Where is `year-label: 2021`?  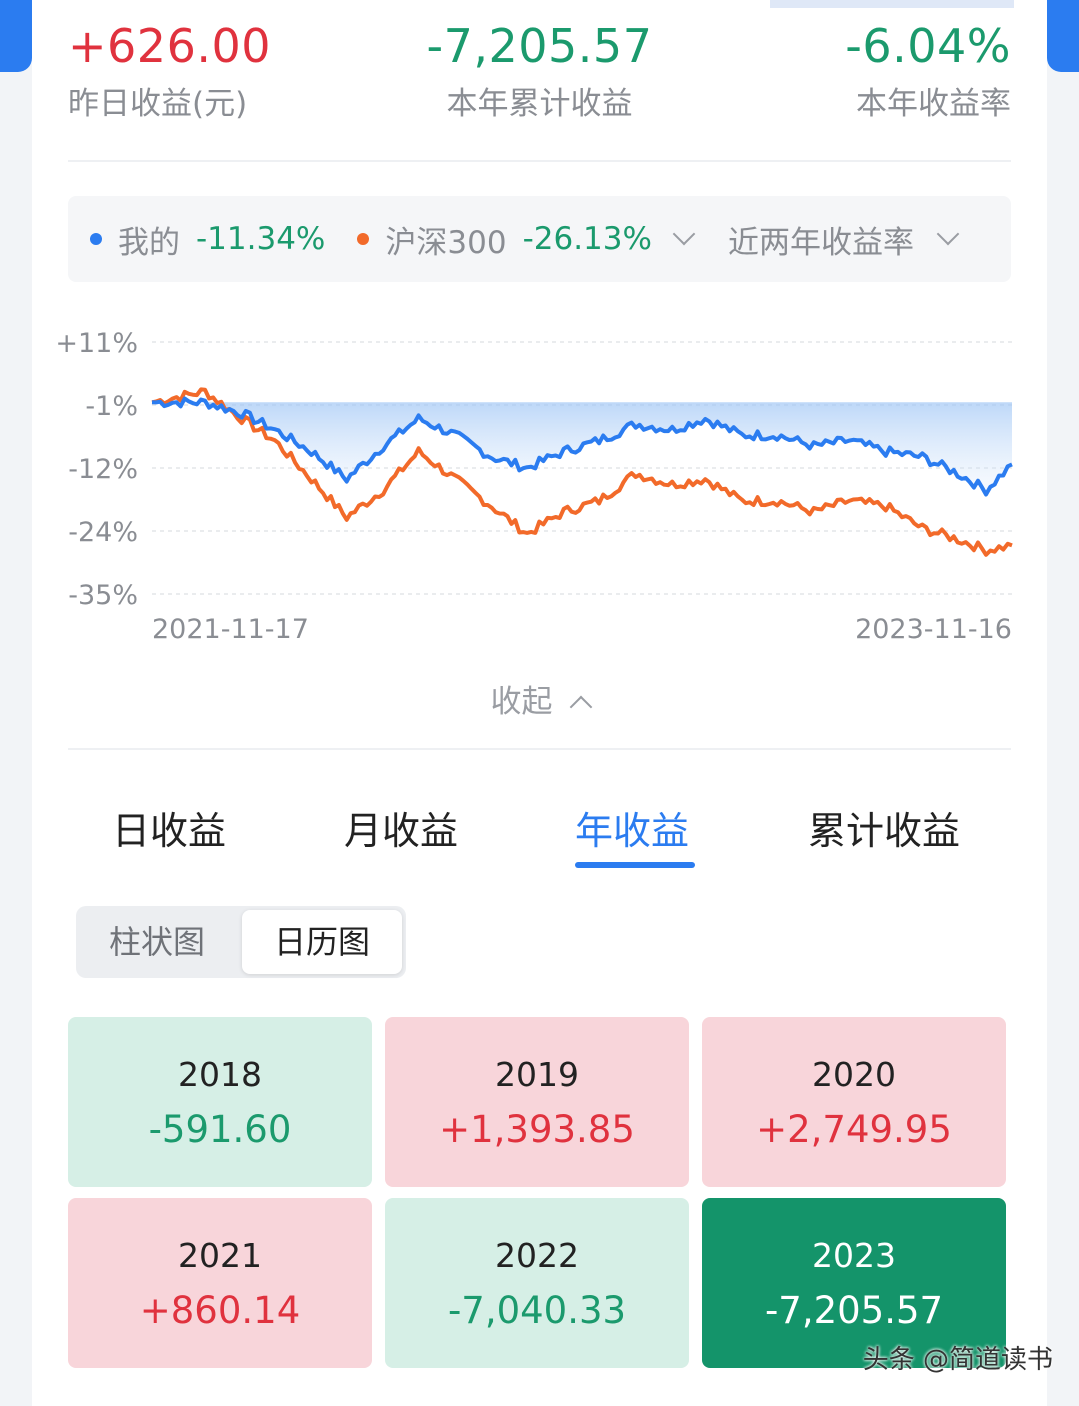 year-label: 2021 is located at coordinates (220, 1255).